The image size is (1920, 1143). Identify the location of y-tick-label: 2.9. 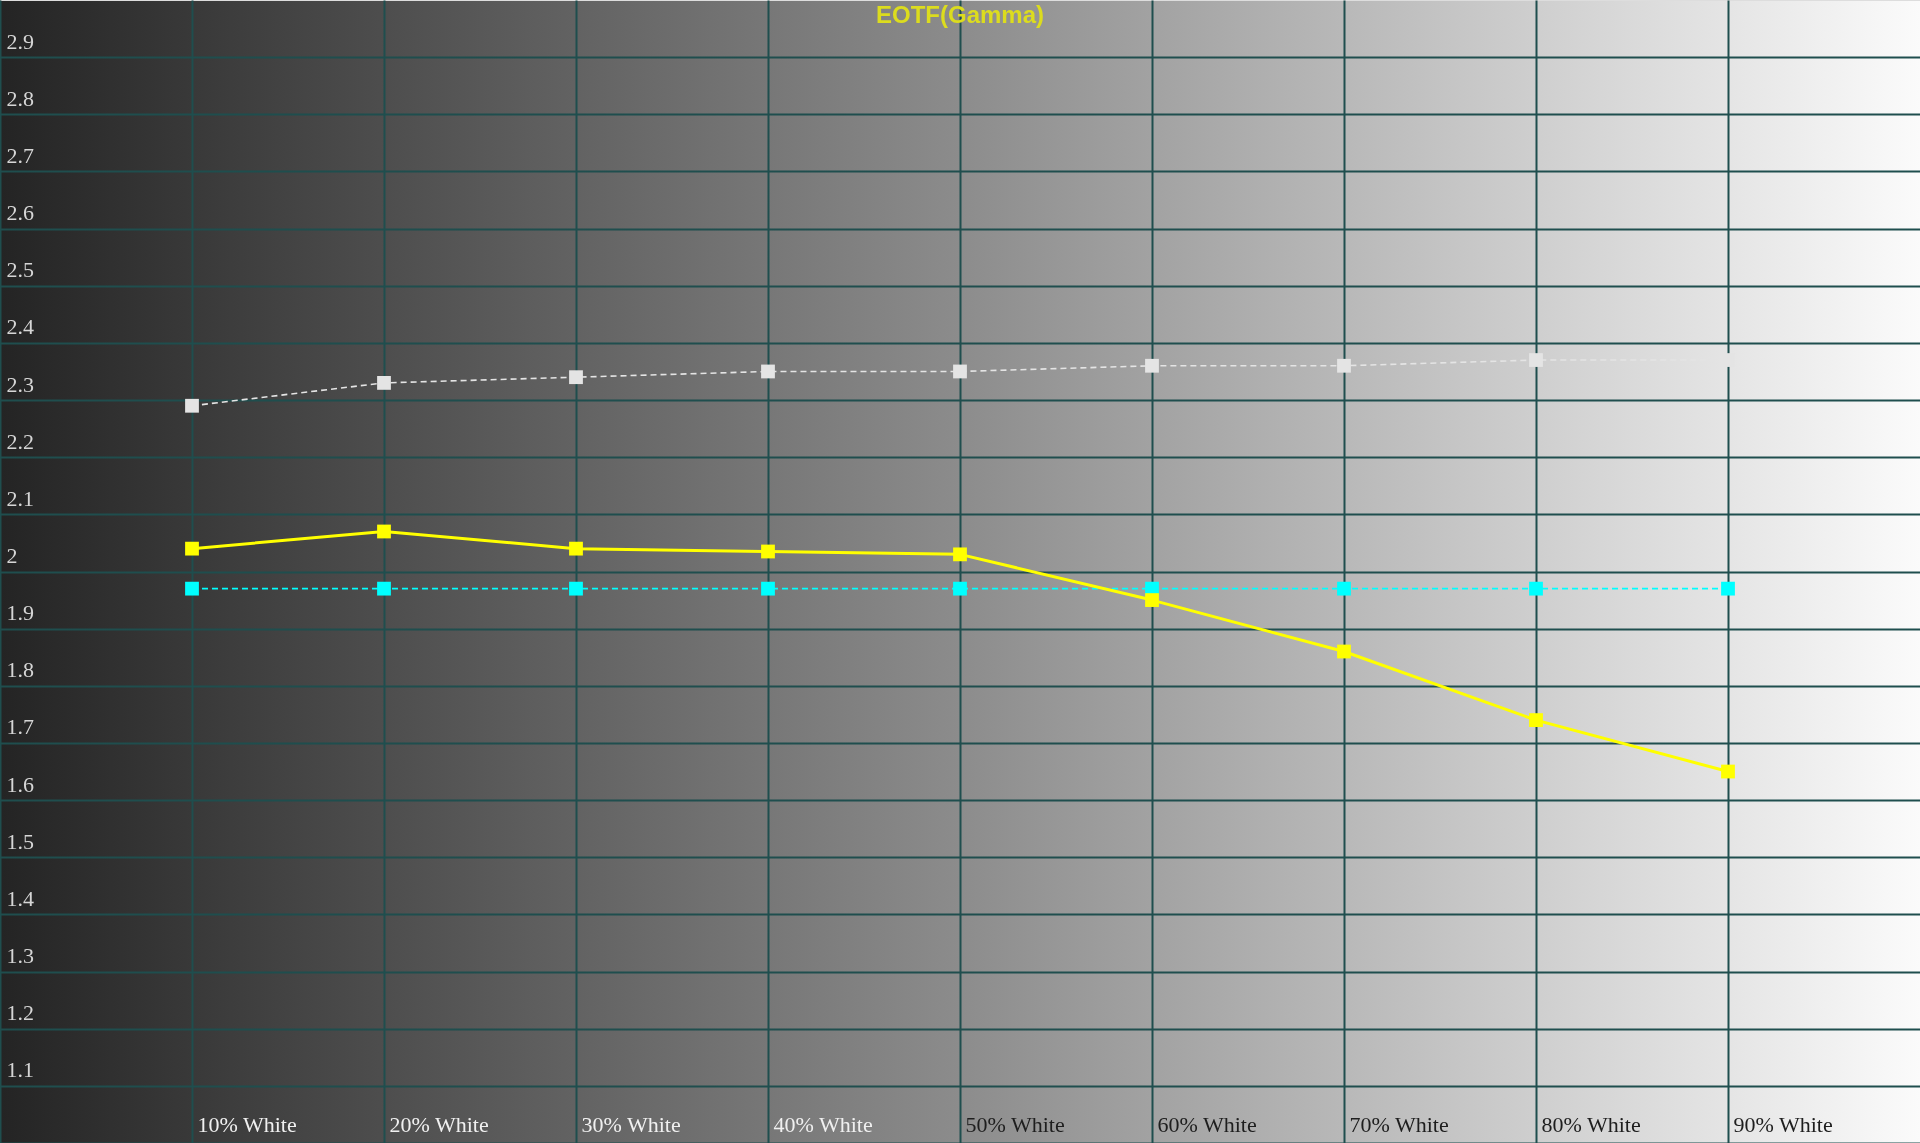
(20, 41).